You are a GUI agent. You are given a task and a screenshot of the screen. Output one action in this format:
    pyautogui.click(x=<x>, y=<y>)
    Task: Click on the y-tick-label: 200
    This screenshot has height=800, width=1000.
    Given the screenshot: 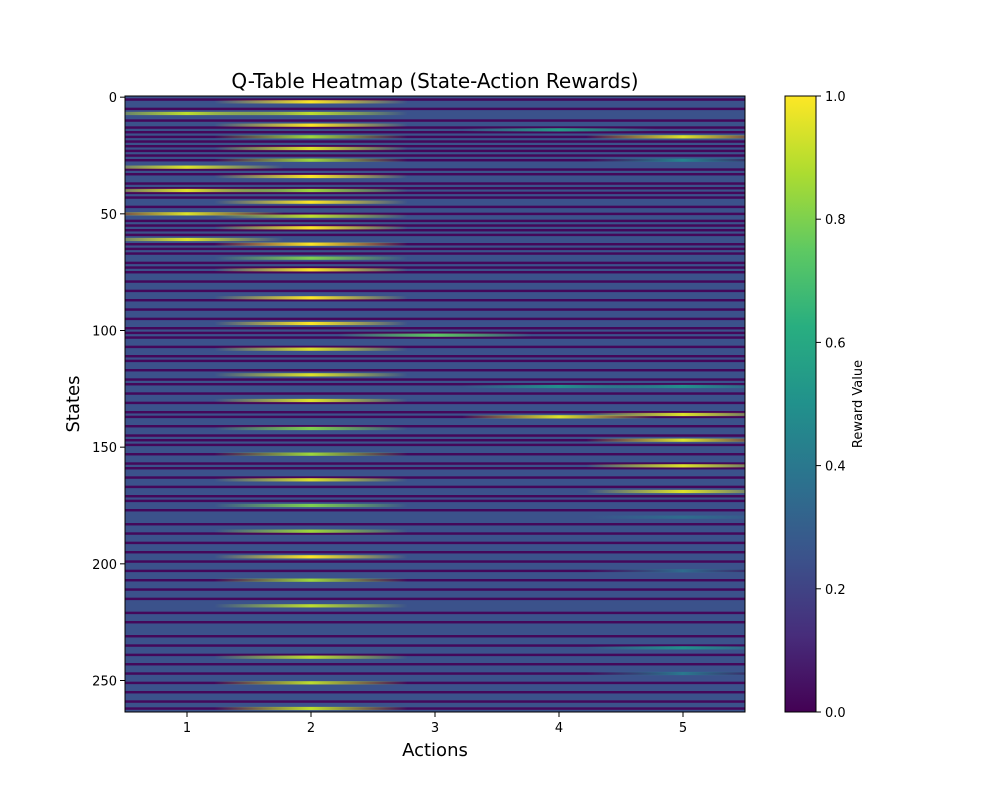 What is the action you would take?
    pyautogui.click(x=104, y=565)
    